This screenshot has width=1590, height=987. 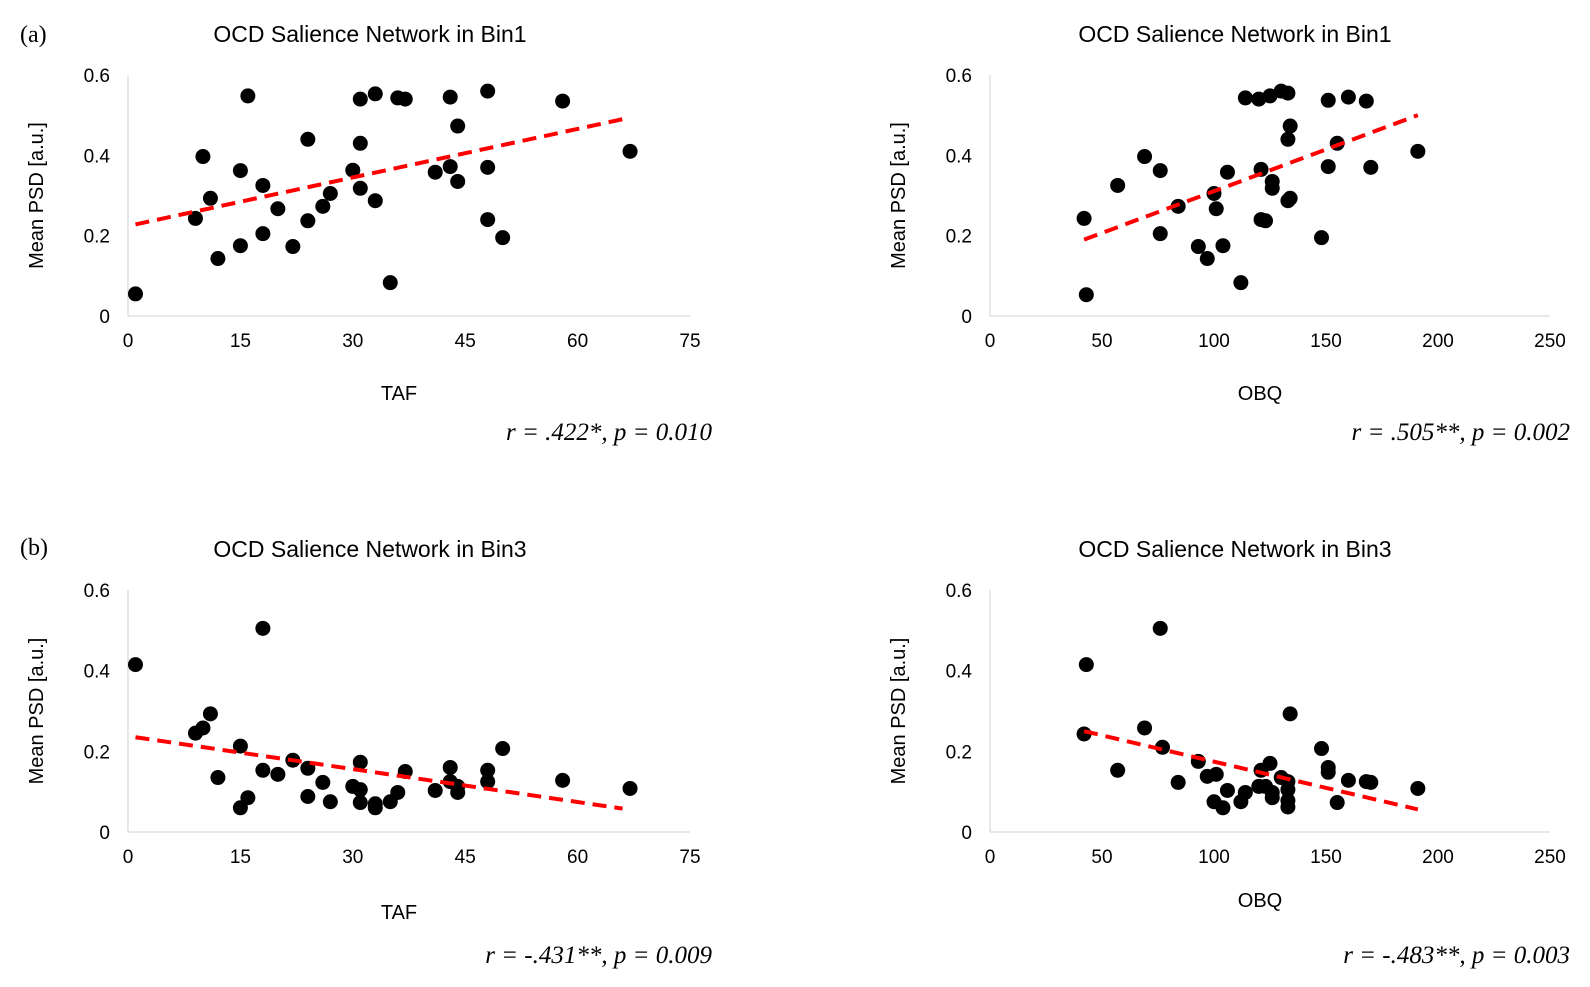 What do you see at coordinates (577, 341) in the screenshot?
I see `x-tick-label: 60` at bounding box center [577, 341].